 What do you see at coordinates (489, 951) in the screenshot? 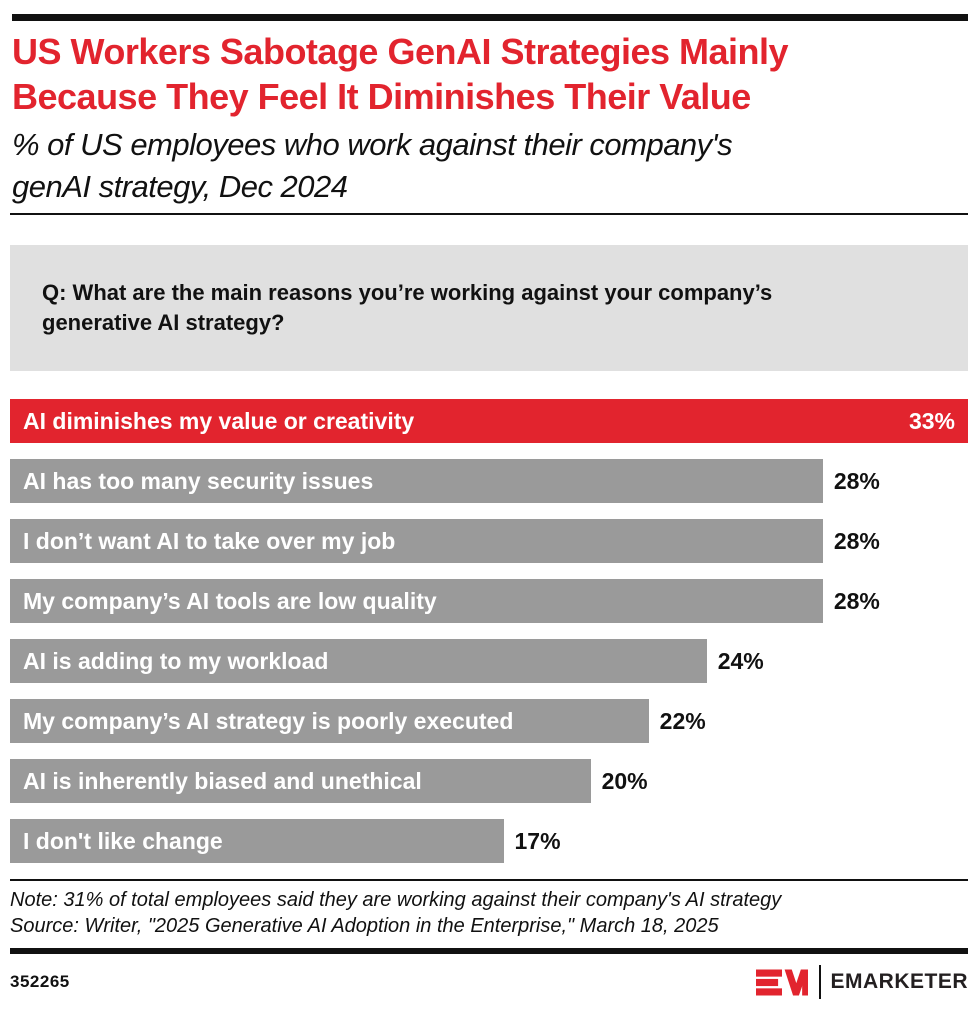
I see `footer-accent-bar` at bounding box center [489, 951].